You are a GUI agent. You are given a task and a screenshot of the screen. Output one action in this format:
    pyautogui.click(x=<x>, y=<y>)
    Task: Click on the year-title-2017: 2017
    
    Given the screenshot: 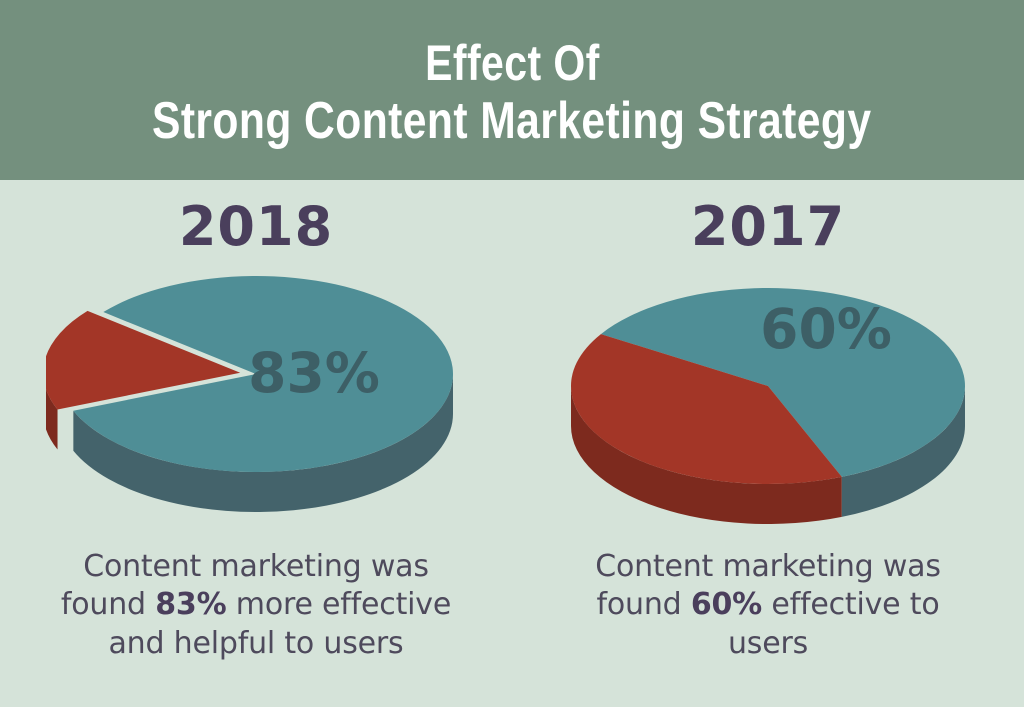 What is the action you would take?
    pyautogui.click(x=768, y=226)
    